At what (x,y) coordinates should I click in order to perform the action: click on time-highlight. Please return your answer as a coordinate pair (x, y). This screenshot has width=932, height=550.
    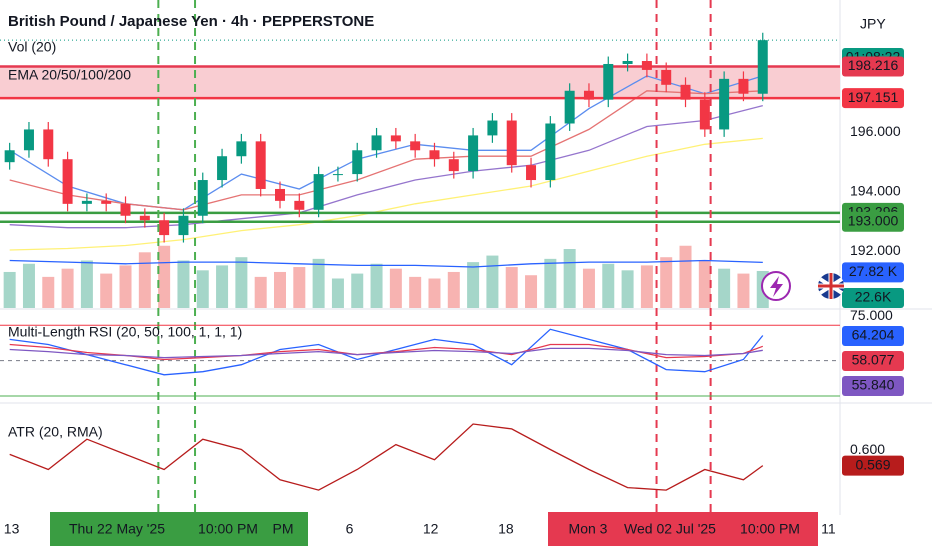
    Looking at the image, I should click on (179, 529).